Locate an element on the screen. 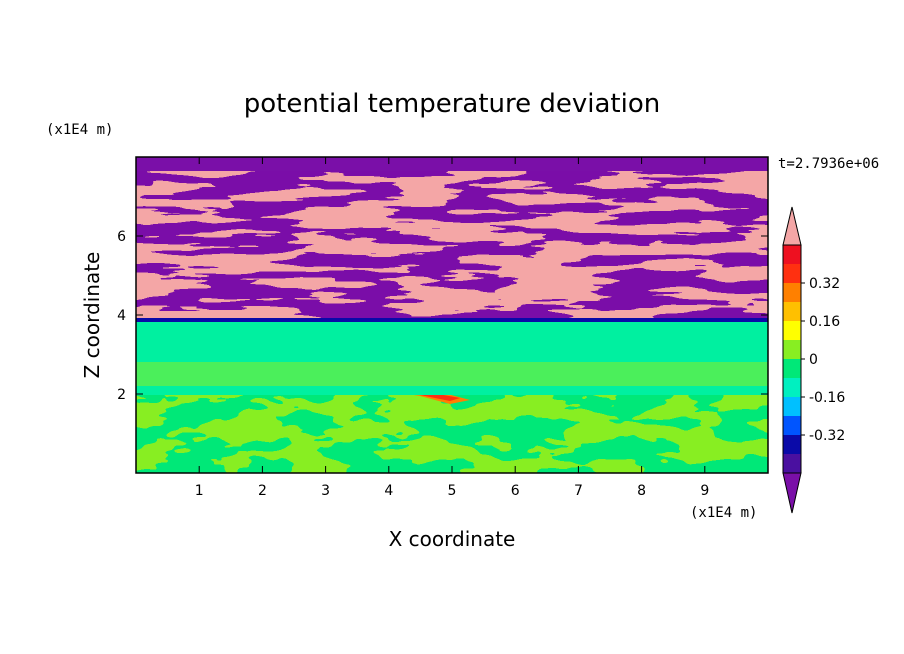 The image size is (904, 654). colorbar-label: -0.32 is located at coordinates (827, 436).